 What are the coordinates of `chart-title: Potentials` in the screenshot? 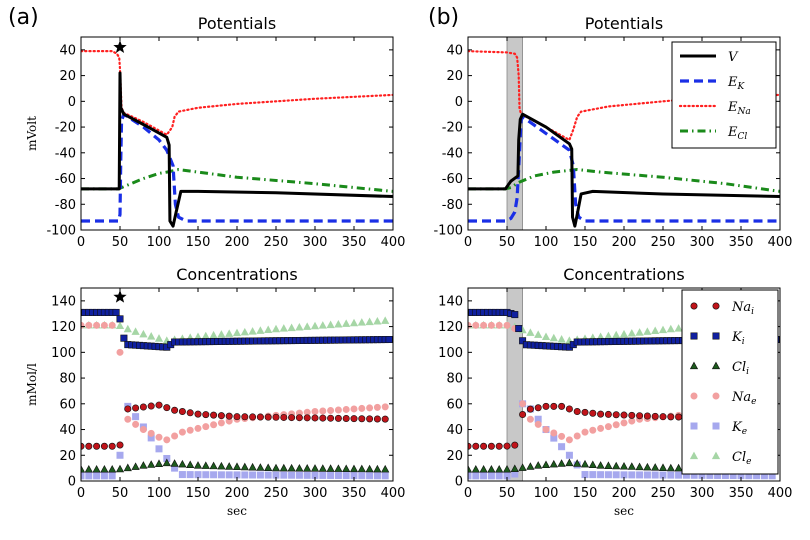 It's located at (624, 23).